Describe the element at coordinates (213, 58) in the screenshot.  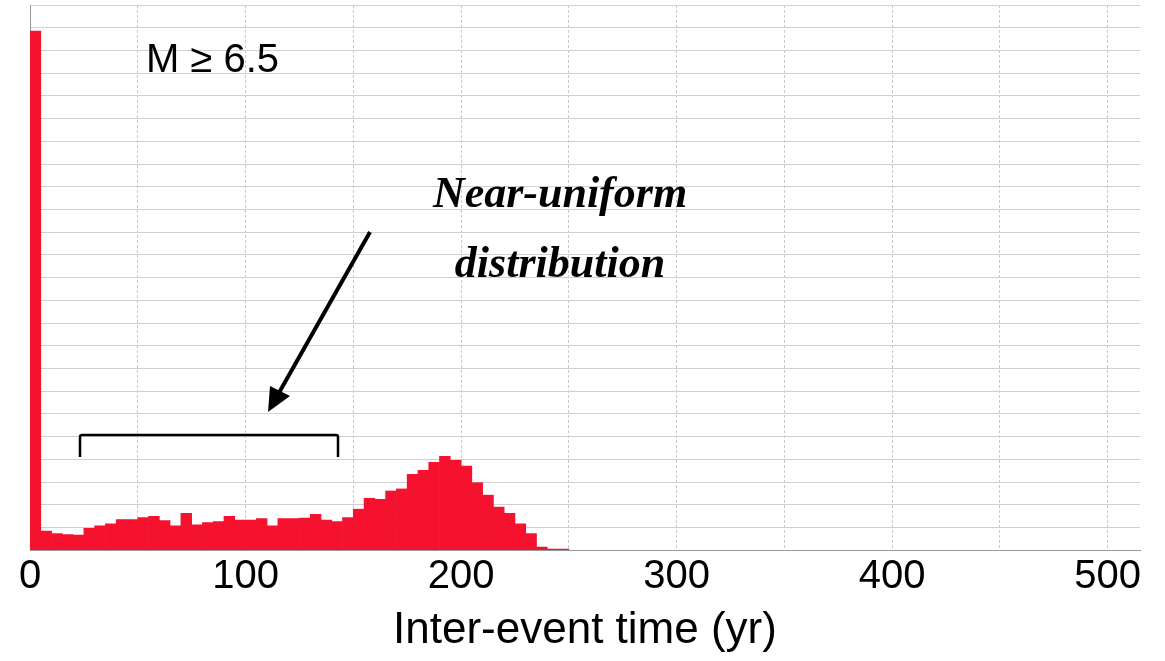
I see `annotation: M ≥ 6.5` at that location.